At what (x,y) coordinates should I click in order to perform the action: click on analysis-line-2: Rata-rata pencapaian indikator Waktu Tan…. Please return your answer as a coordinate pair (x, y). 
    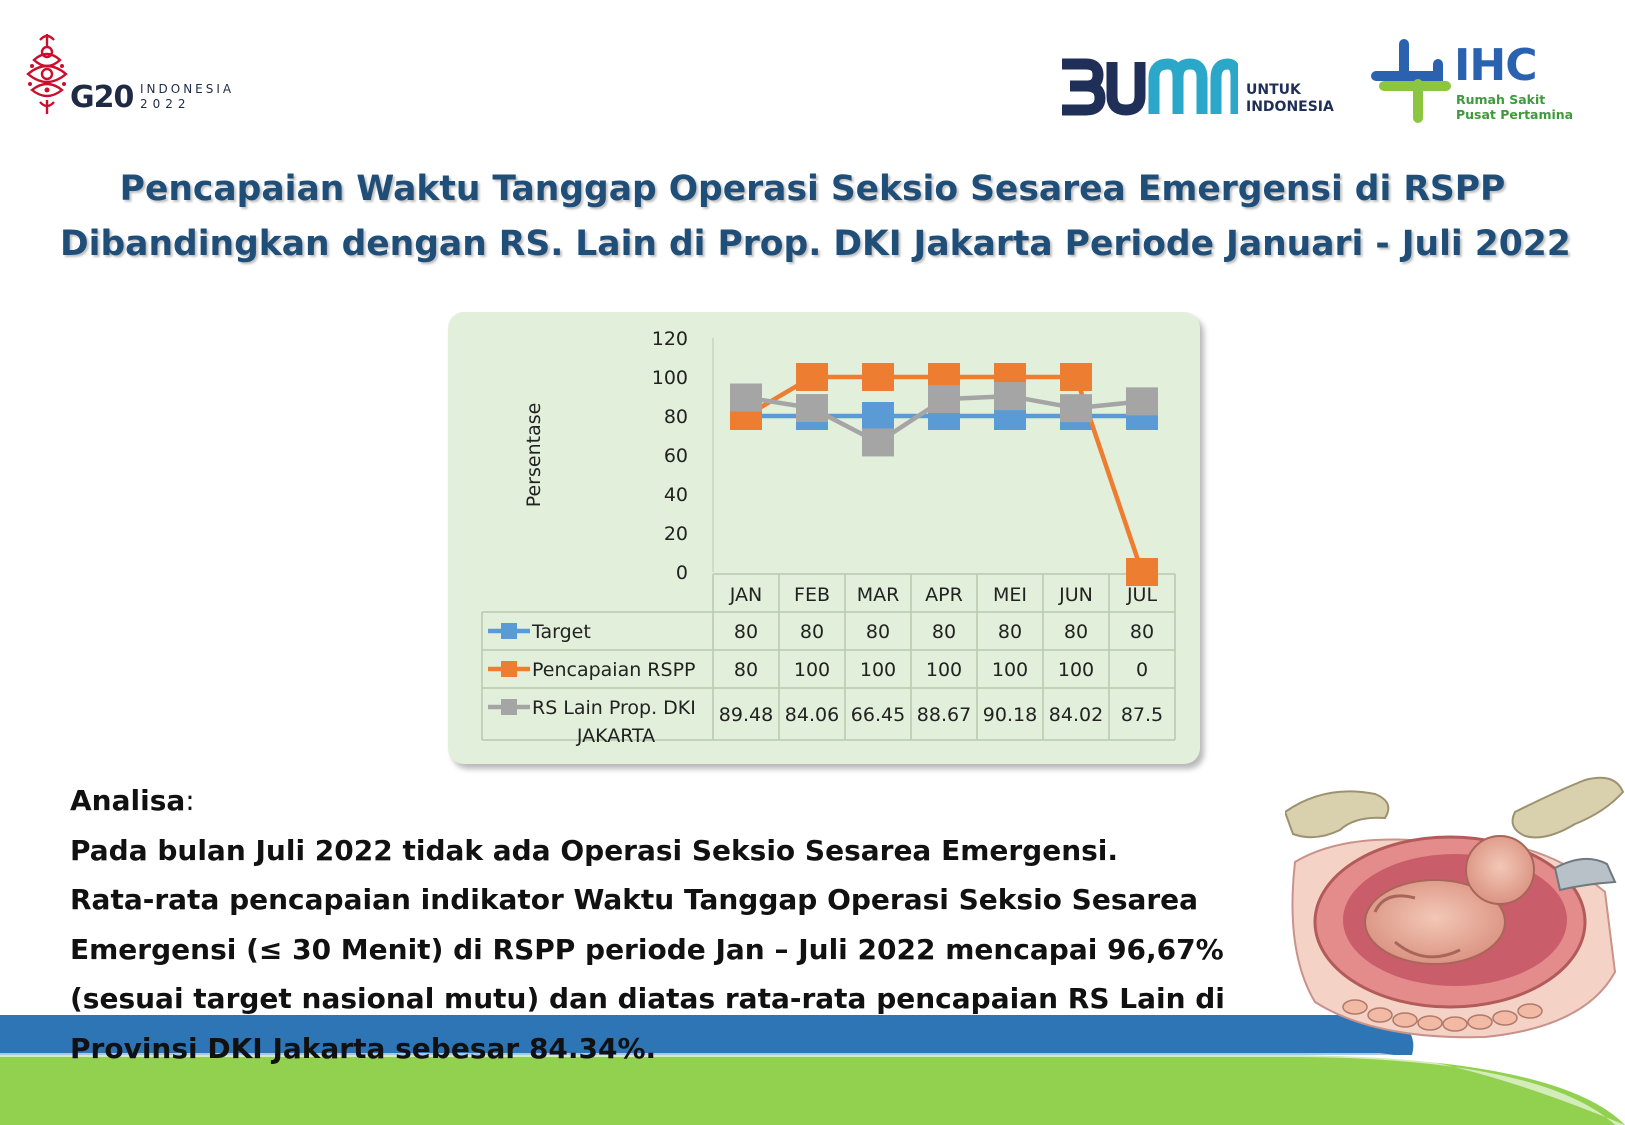
    Looking at the image, I should click on (634, 899).